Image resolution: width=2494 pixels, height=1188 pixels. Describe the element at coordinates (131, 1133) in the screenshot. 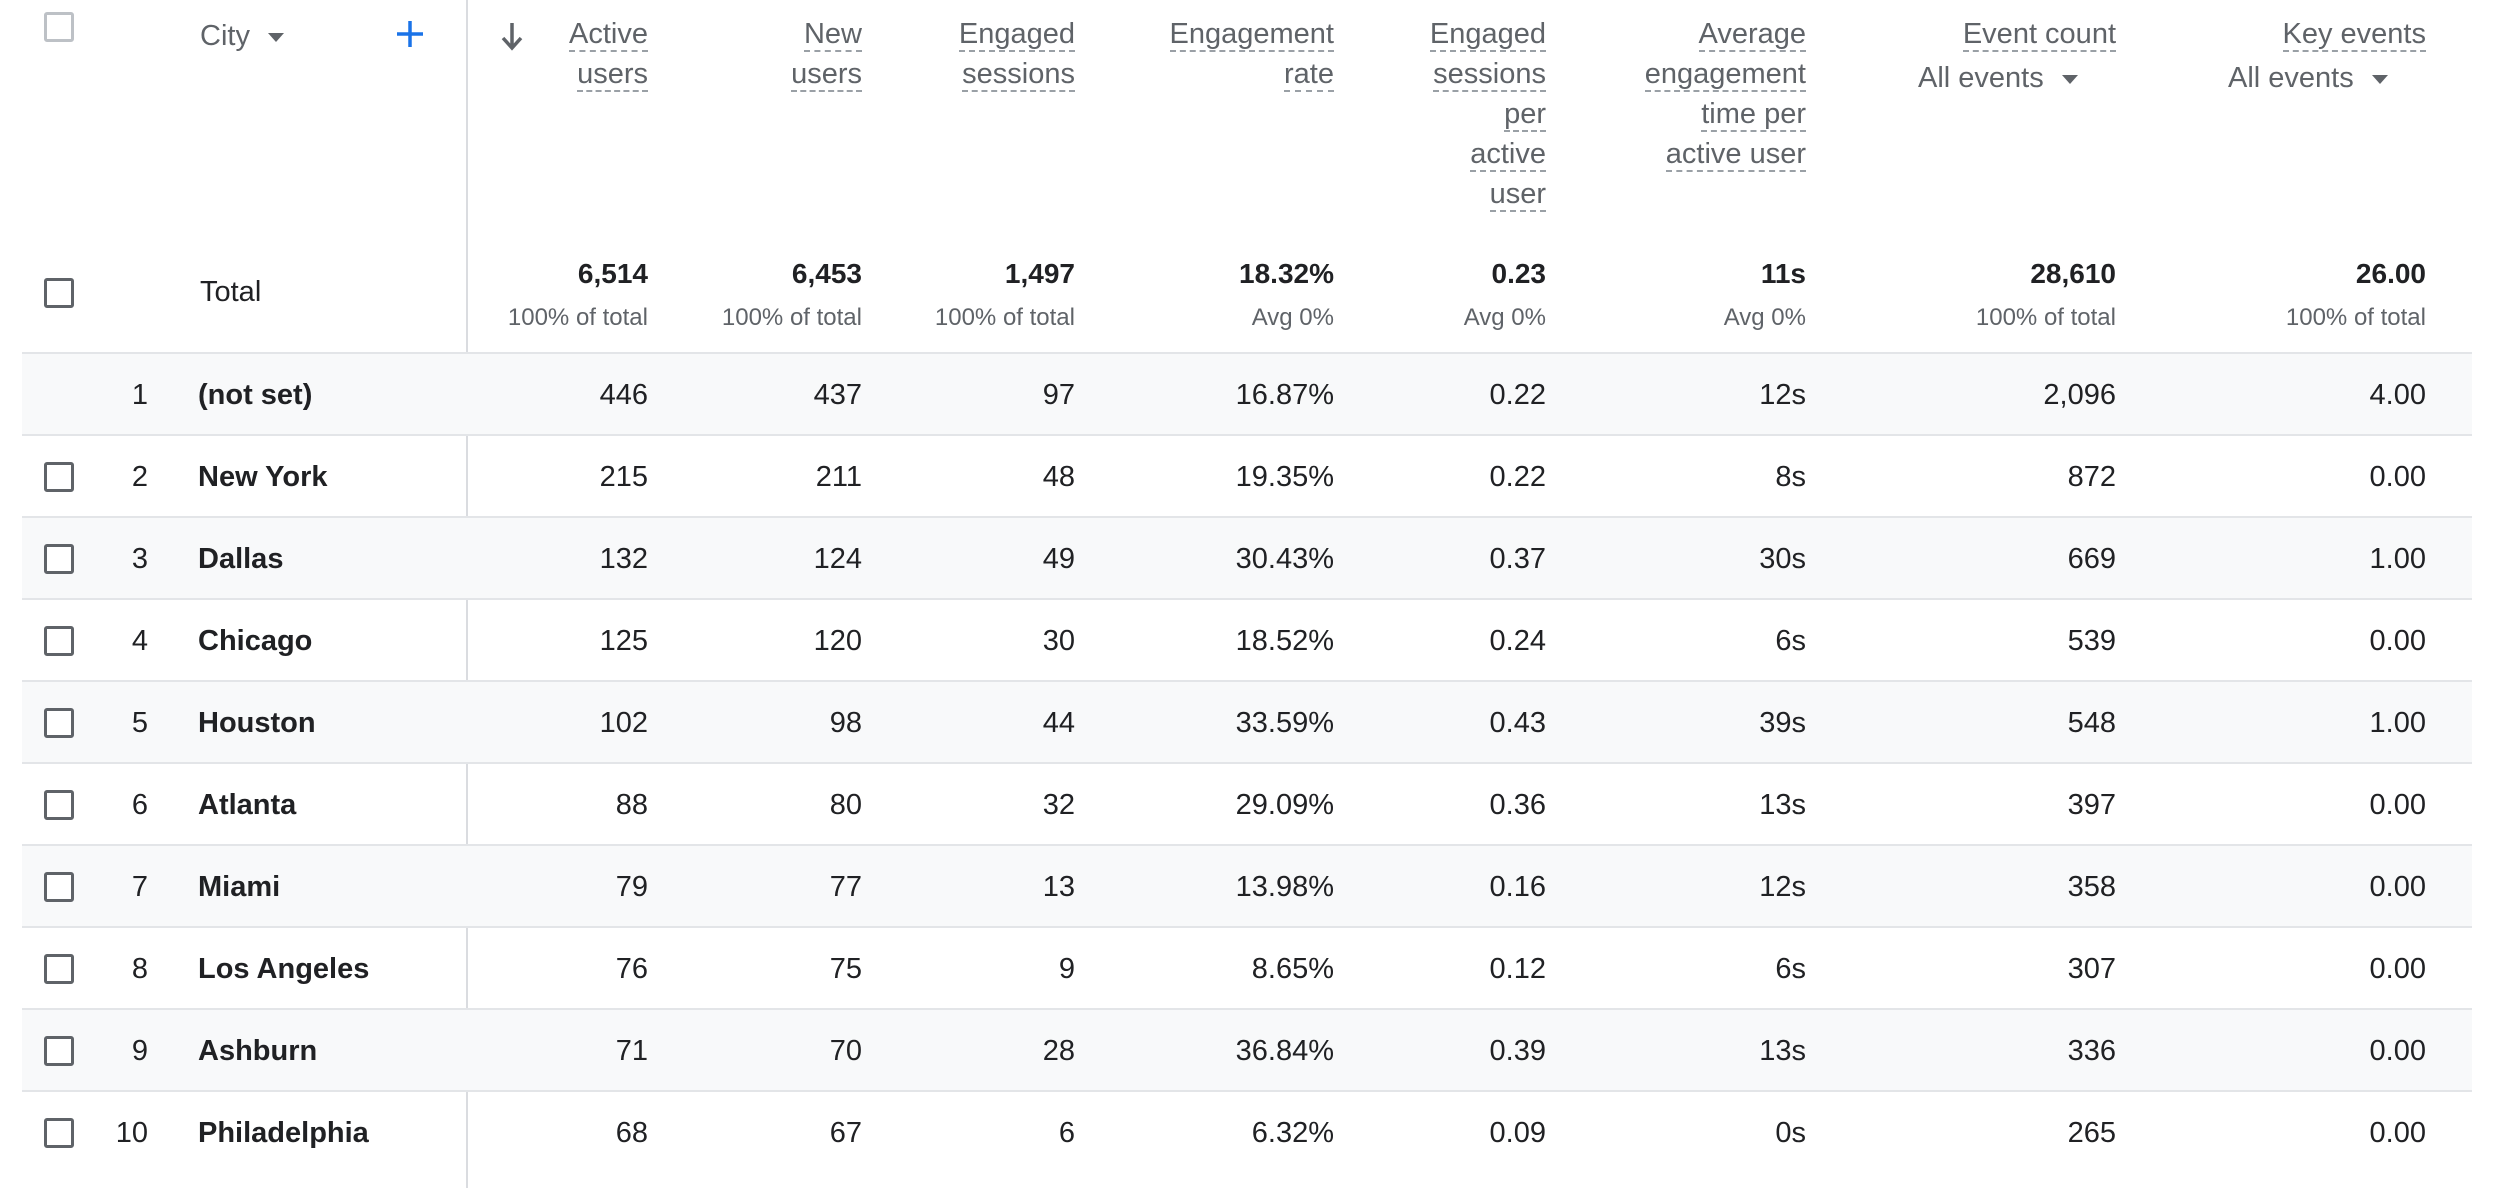

I see `row-rank: 10` at that location.